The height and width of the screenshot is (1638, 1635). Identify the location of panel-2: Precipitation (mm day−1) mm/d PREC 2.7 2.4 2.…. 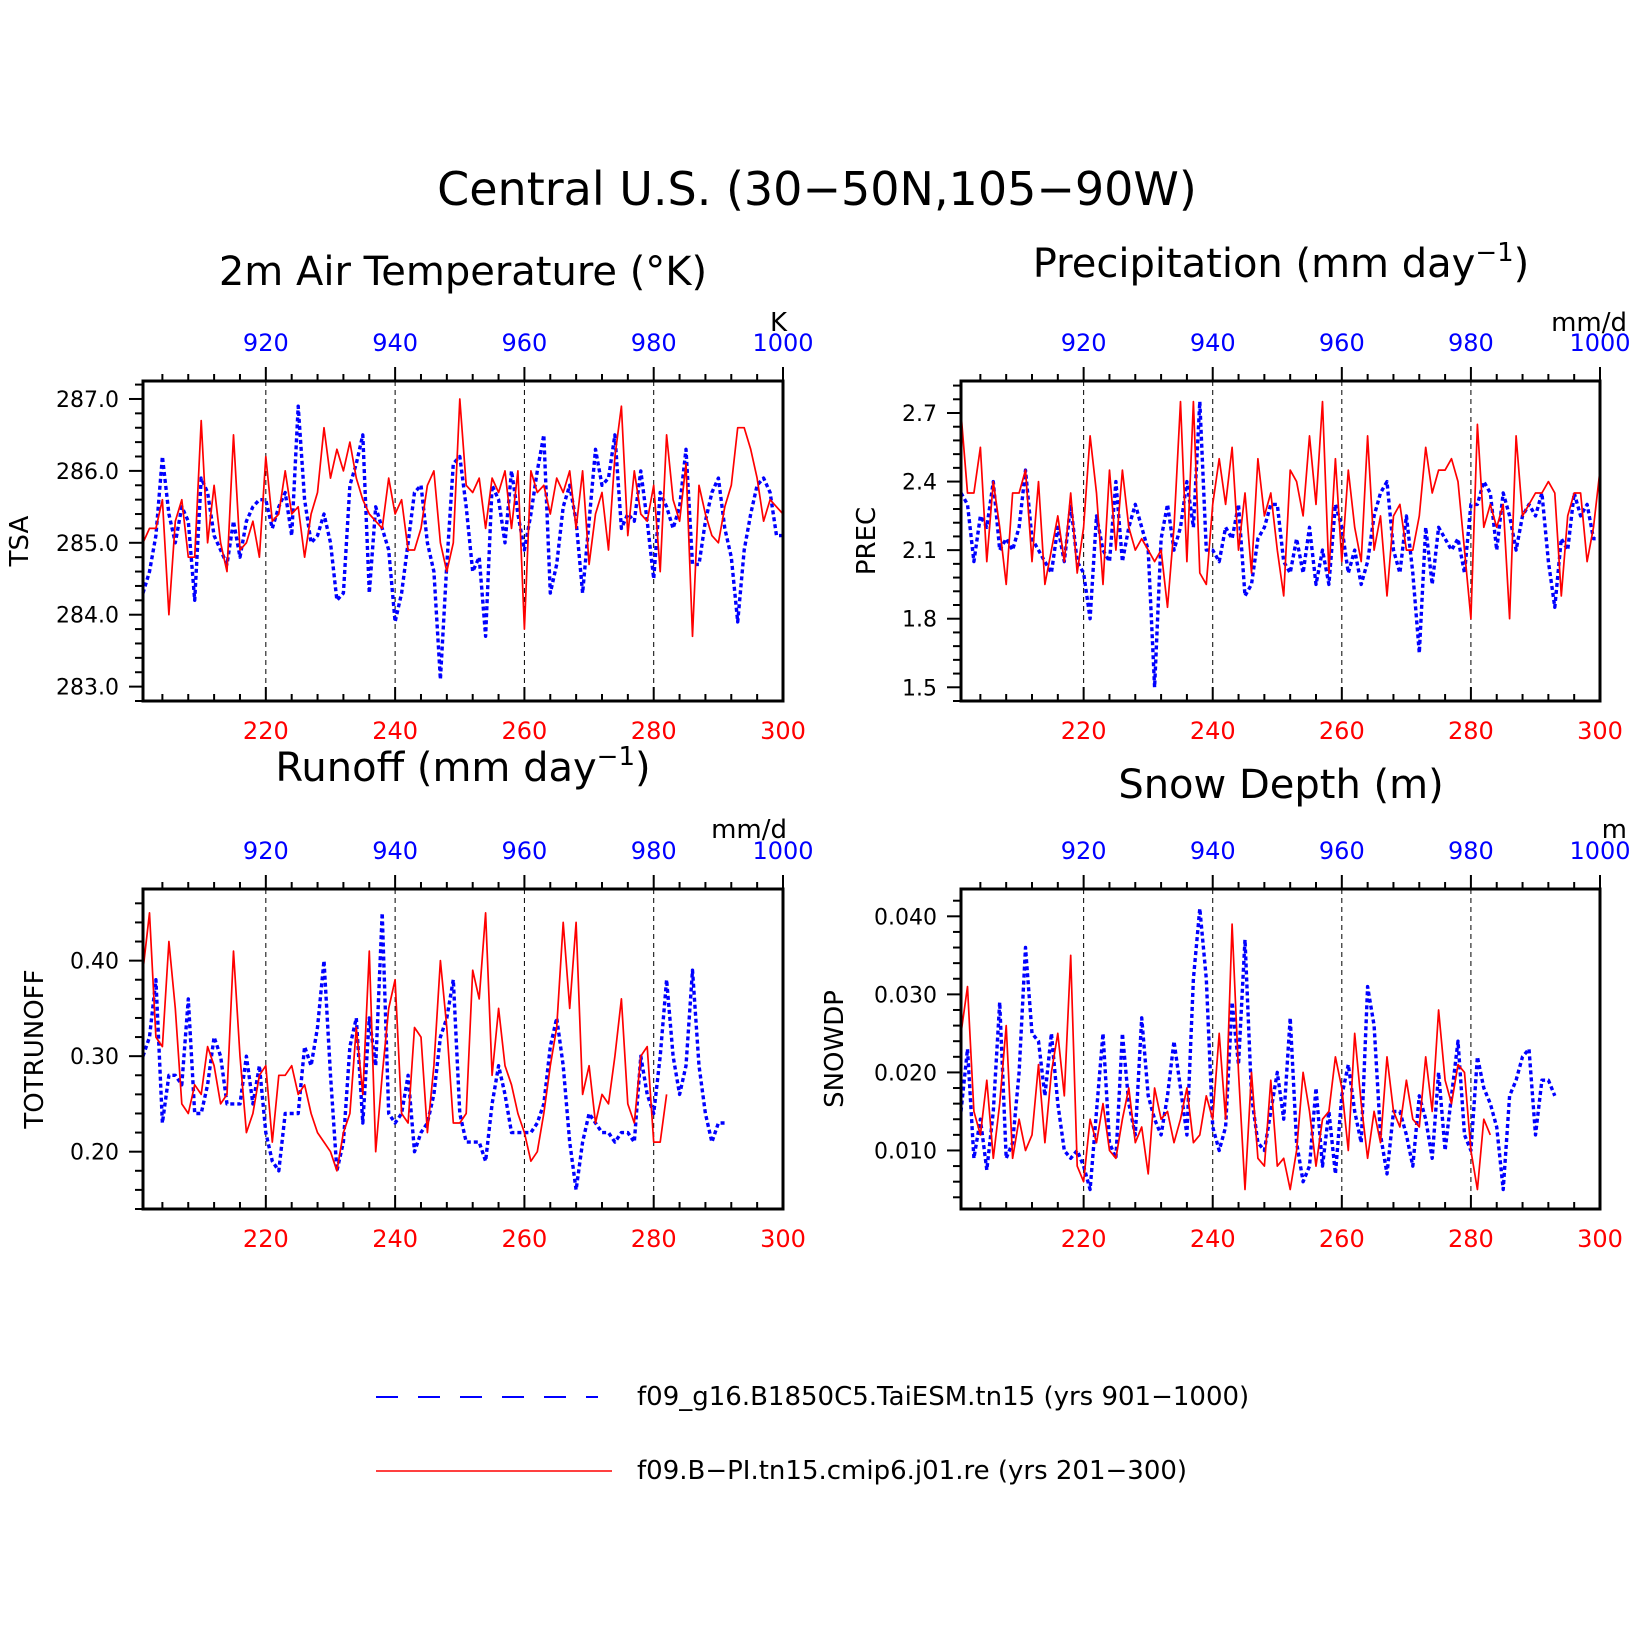
(1241, 491).